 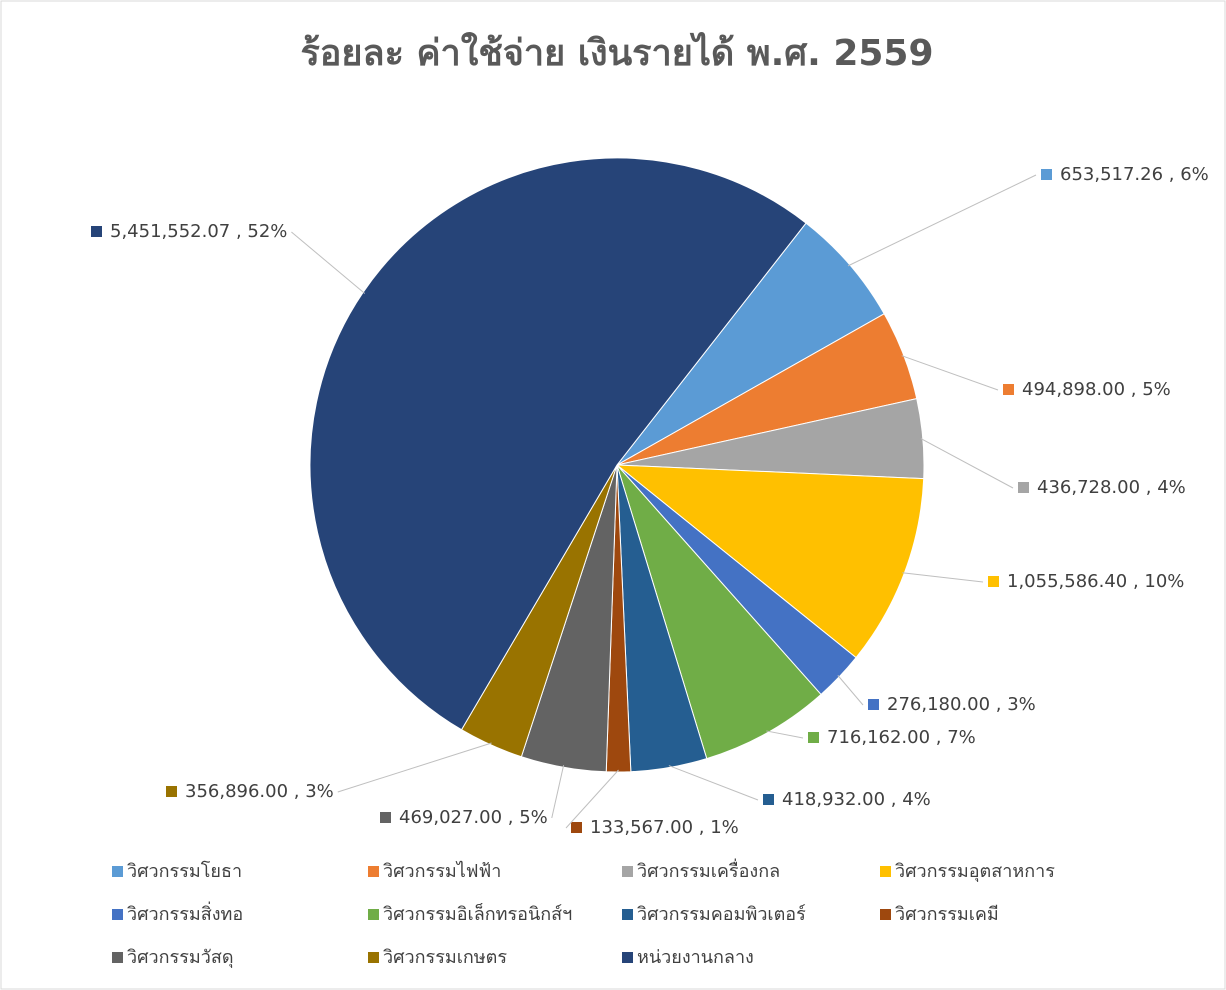 What do you see at coordinates (477, 913) in the screenshot?
I see `legend-label: วิศวกรรมอิเล็กทรอนิกส์ฯ` at bounding box center [477, 913].